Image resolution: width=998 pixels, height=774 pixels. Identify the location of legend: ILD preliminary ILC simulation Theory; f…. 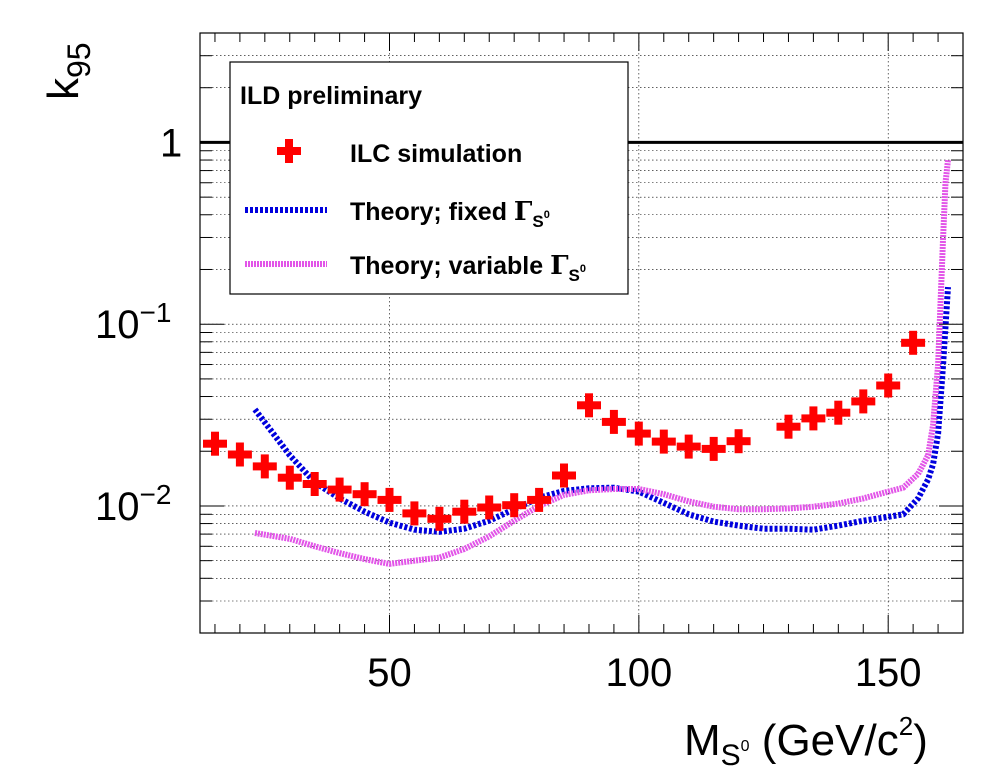
(429, 178).